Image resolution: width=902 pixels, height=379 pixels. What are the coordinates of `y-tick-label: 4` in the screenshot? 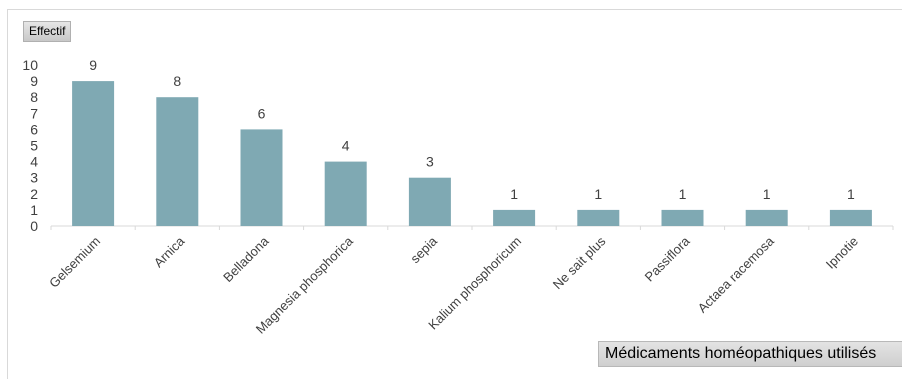 It's located at (34, 162).